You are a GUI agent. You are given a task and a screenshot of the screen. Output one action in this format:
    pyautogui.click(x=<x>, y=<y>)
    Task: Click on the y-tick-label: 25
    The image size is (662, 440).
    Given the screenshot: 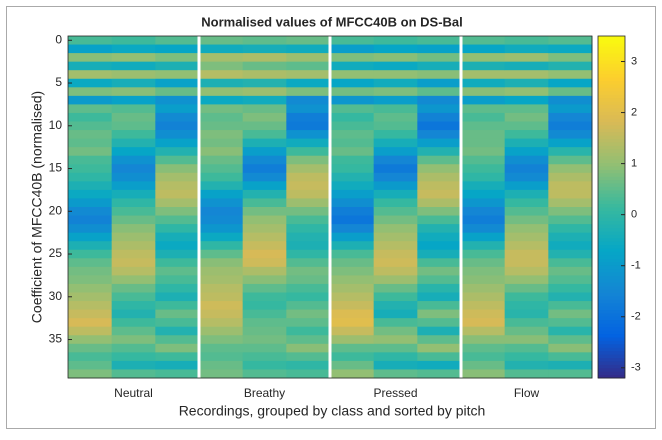 What is the action you would take?
    pyautogui.click(x=56, y=253)
    